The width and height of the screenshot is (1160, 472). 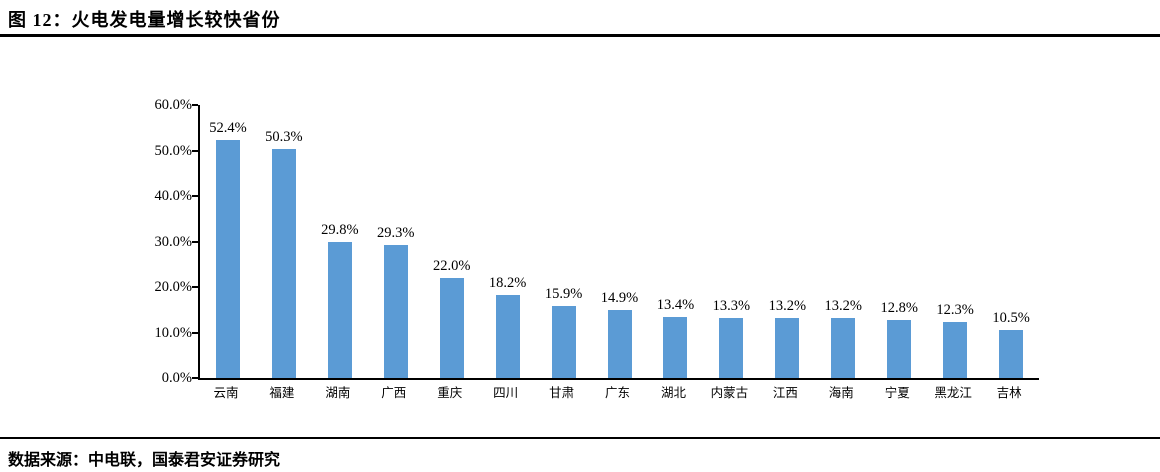 What do you see at coordinates (899, 307) in the screenshot?
I see `bar-value-label: 12.8%` at bounding box center [899, 307].